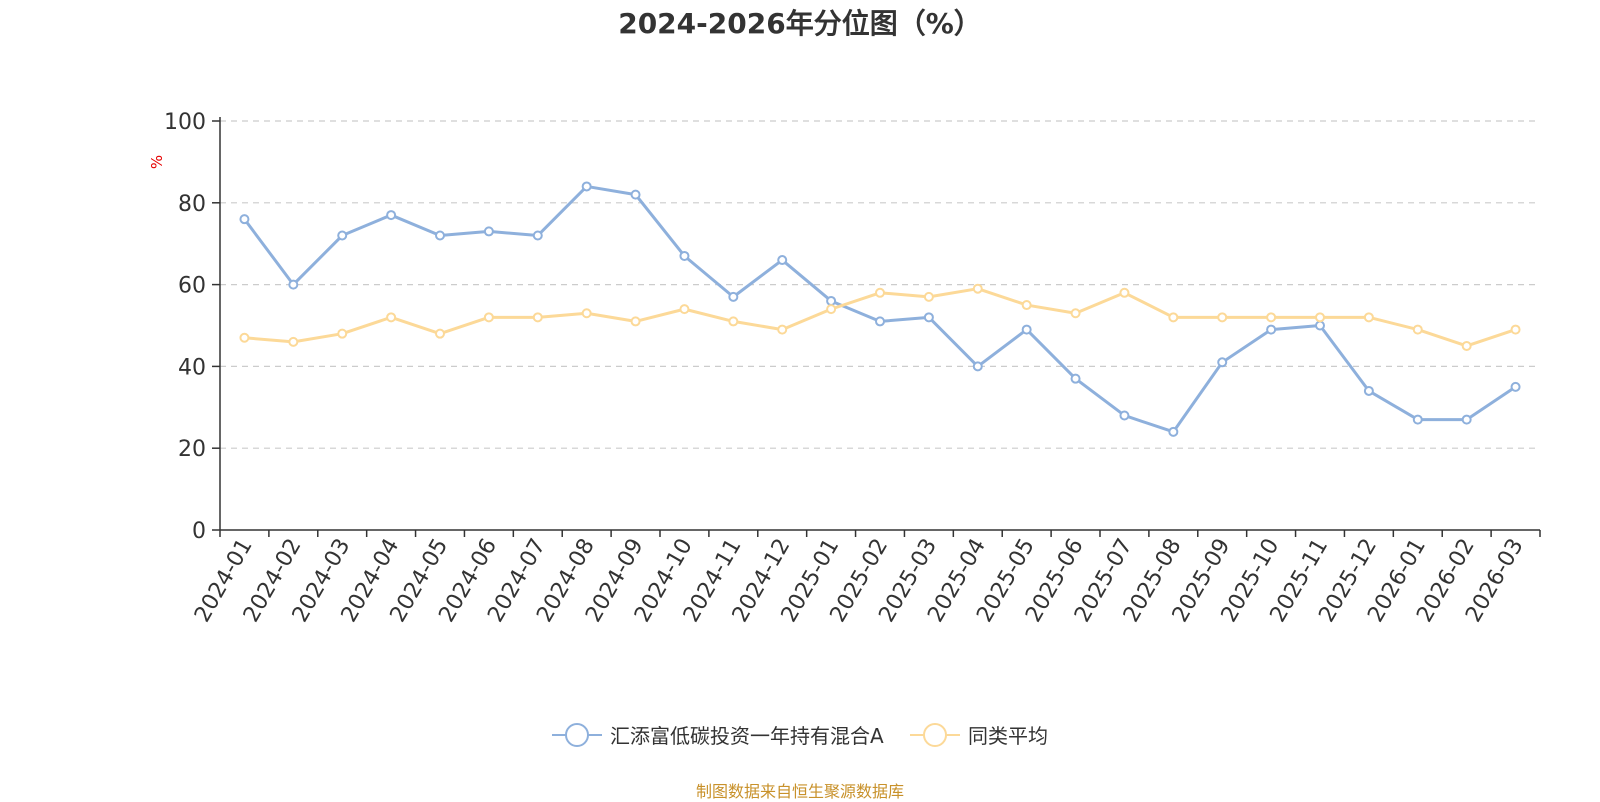 The width and height of the screenshot is (1600, 802). I want to click on chart-title: 2024-2026年分位图（%）, so click(800, 23).